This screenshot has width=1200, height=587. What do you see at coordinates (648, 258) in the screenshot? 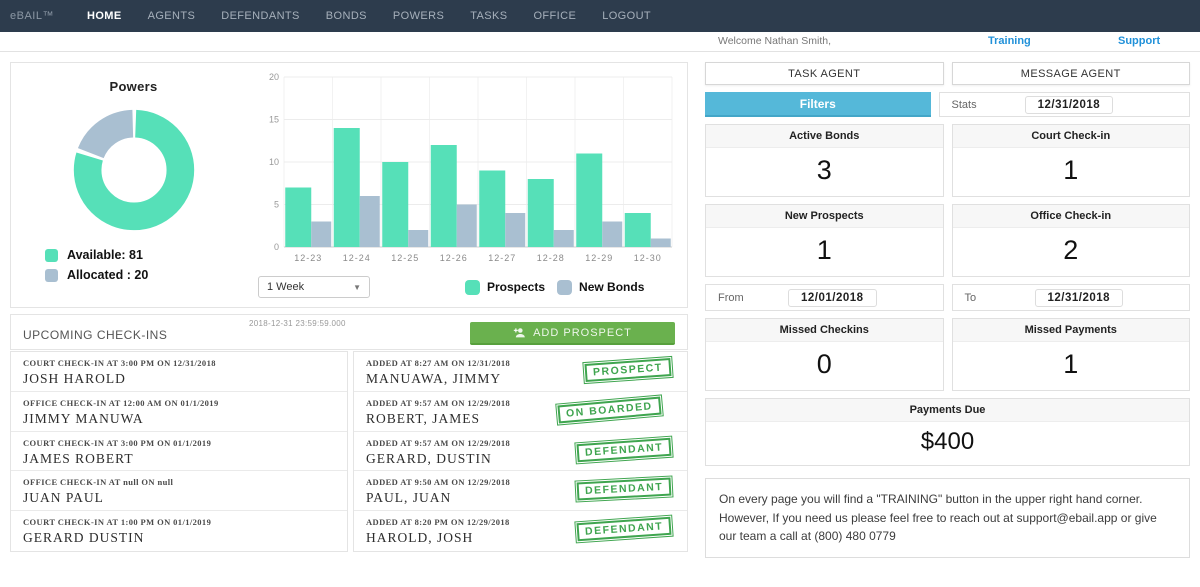
I see `svg-text: 12-30` at bounding box center [648, 258].